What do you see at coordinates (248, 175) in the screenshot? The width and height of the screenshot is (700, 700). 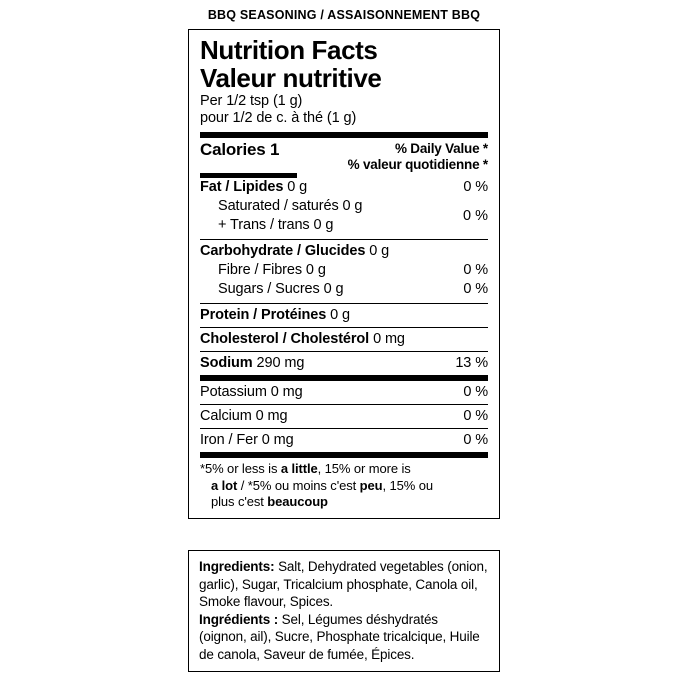 I see `calories-underline-bar` at bounding box center [248, 175].